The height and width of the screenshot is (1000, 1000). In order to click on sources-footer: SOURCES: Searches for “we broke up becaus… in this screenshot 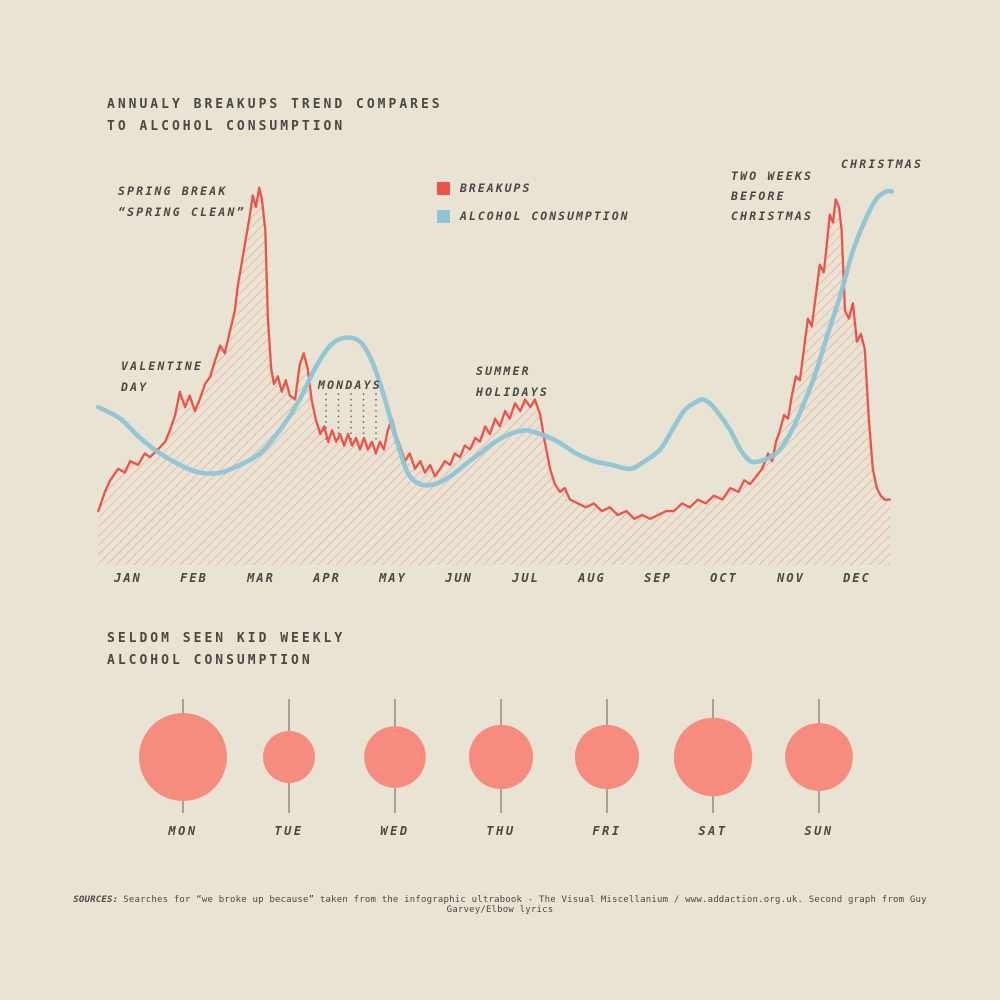, I will do `click(500, 905)`.